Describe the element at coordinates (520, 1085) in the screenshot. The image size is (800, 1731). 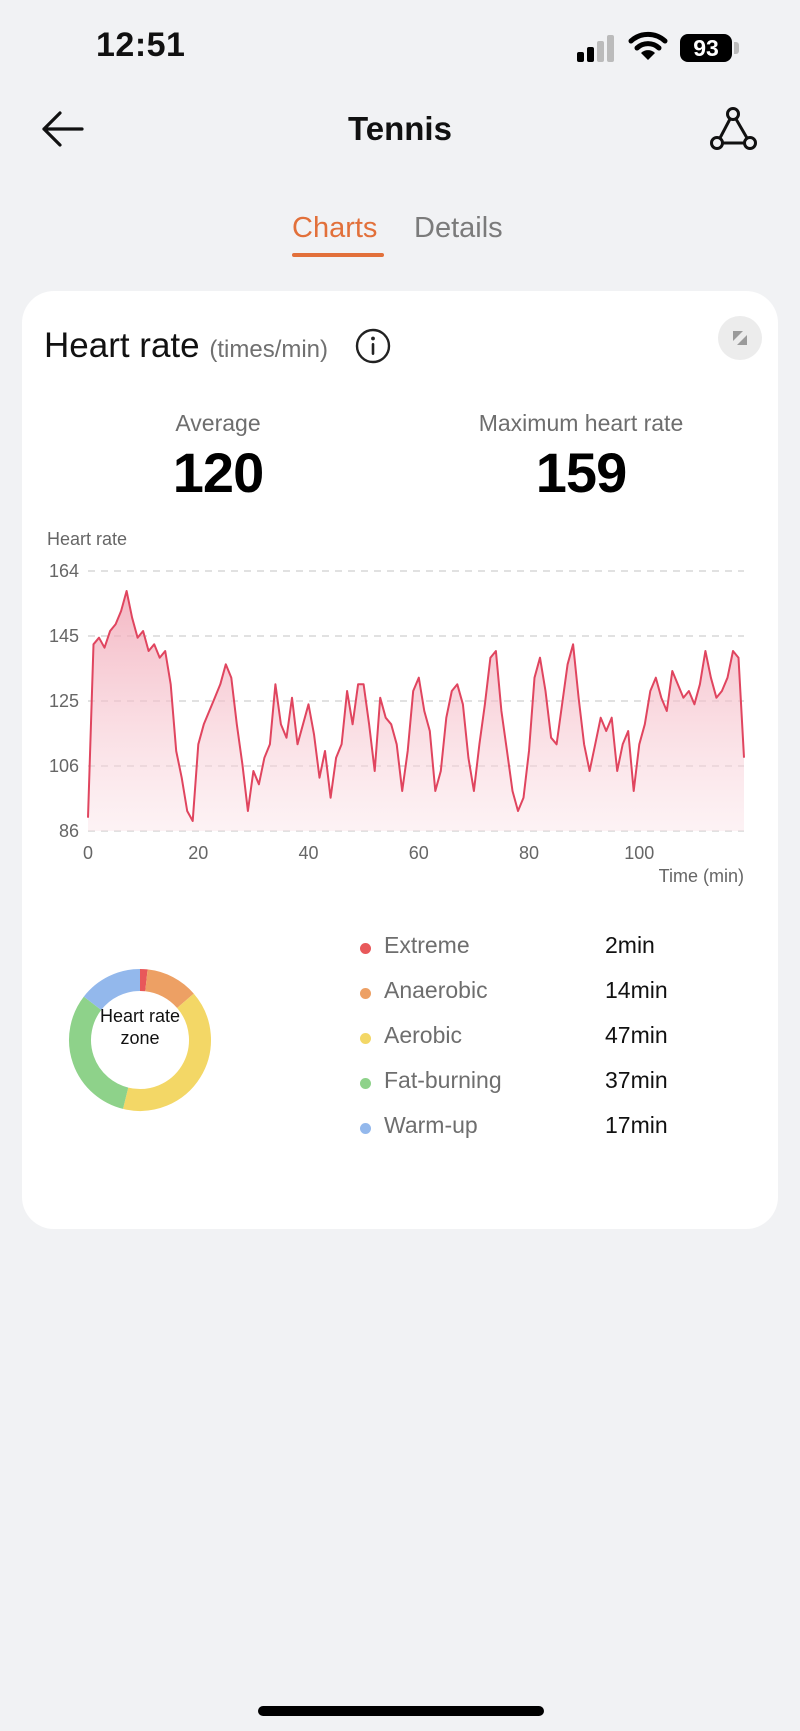
I see `zone-row-fat-burning: Fat-burning 37min` at that location.